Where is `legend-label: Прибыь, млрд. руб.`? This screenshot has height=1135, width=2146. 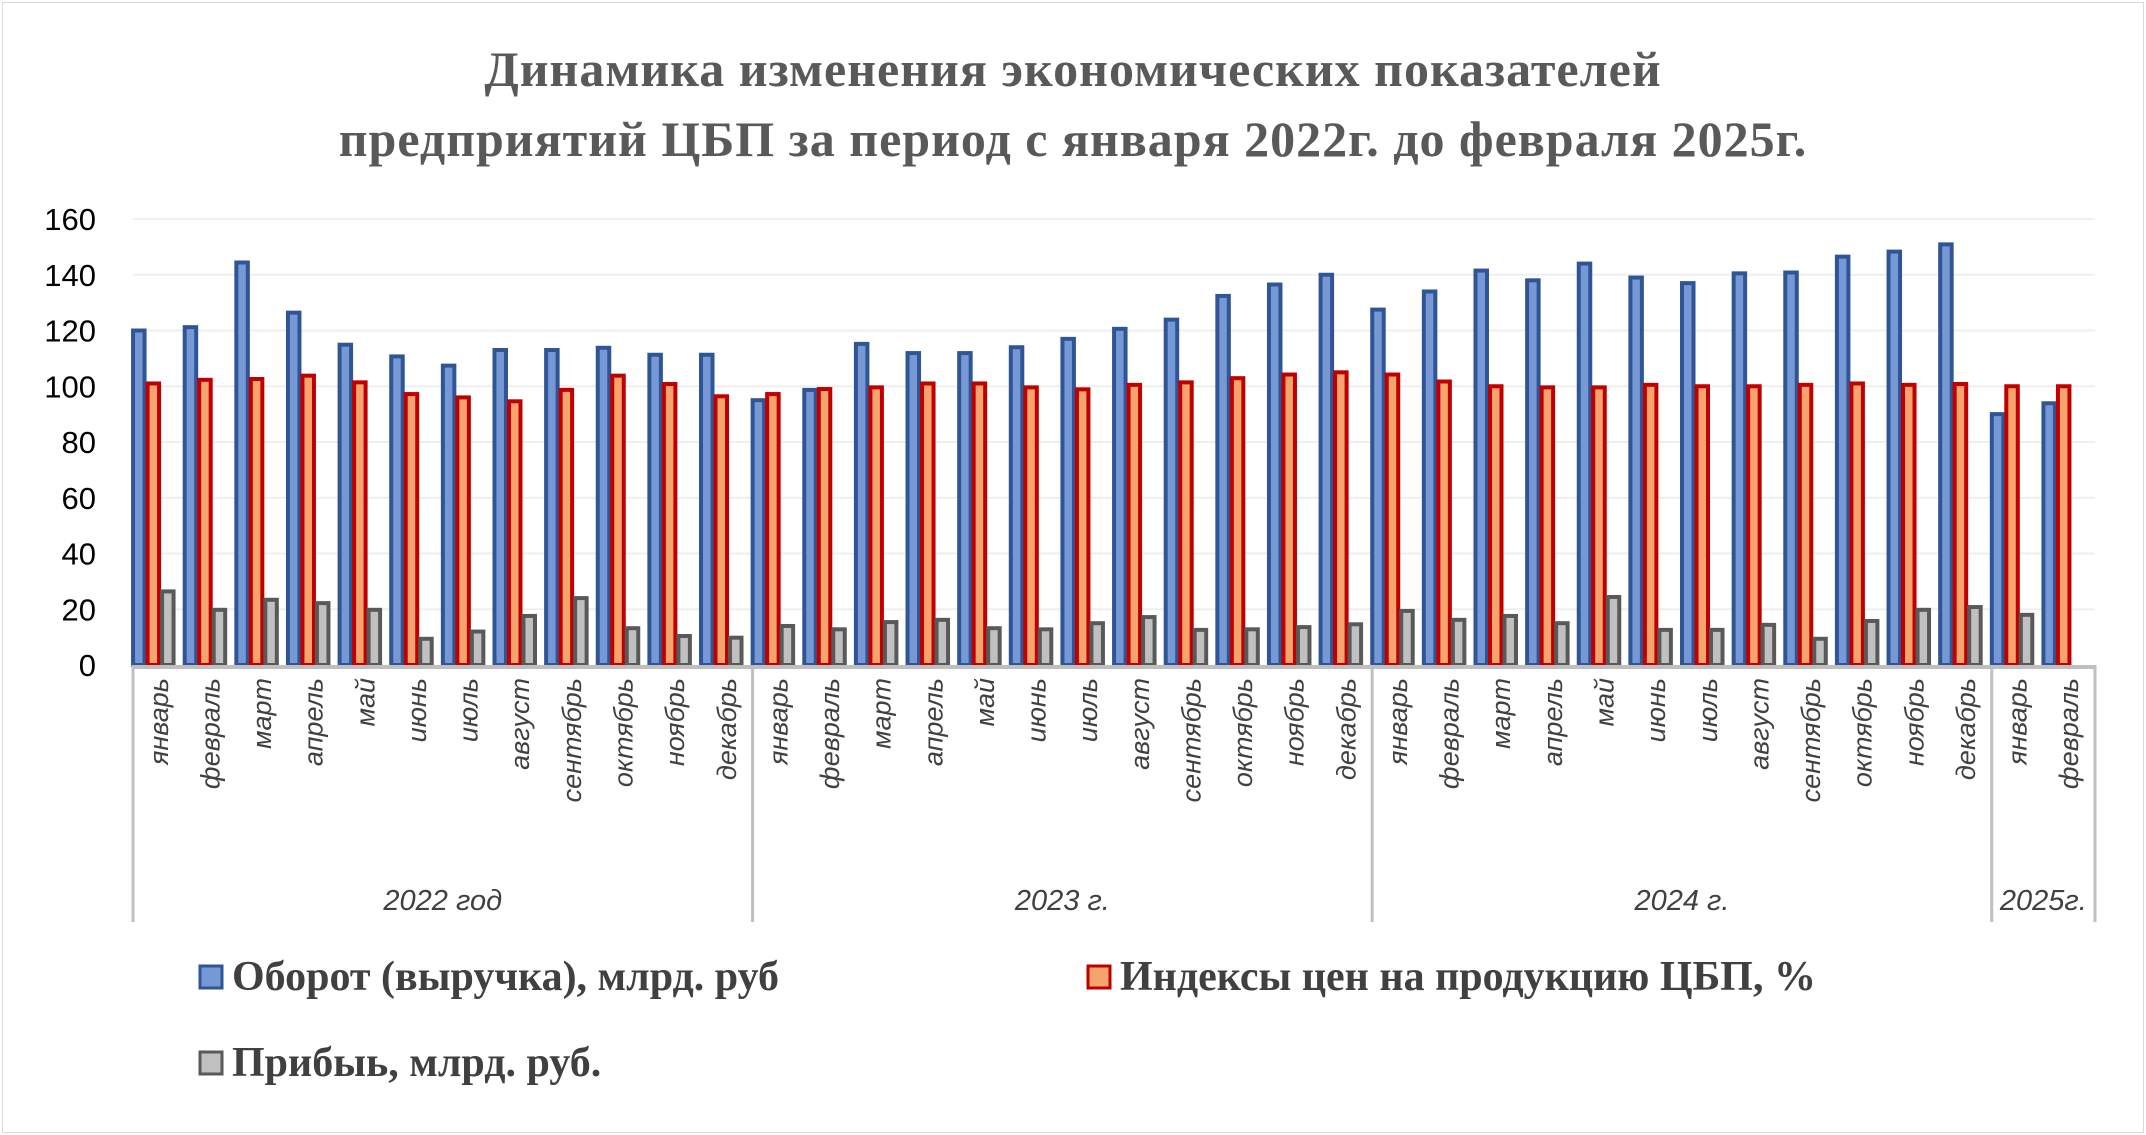 legend-label: Прибыь, млрд. руб. is located at coordinates (416, 1063).